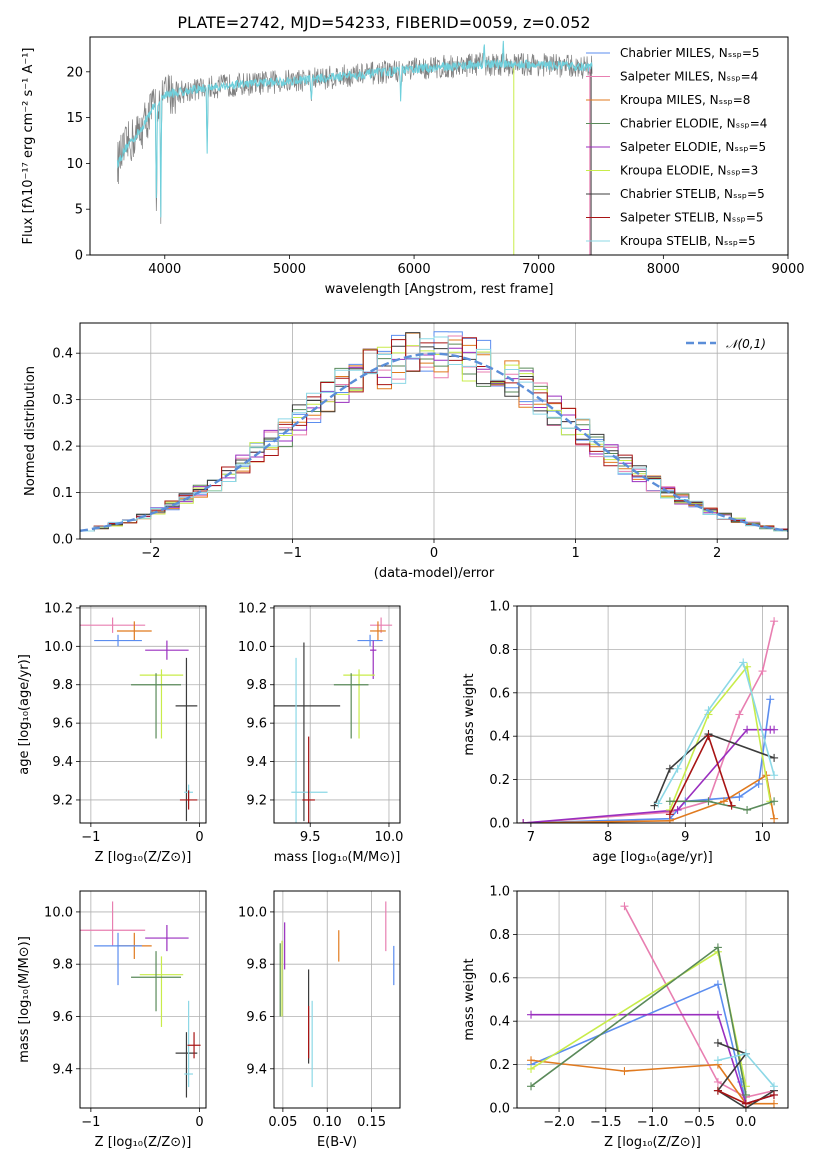 This screenshot has width=819, height=1170. What do you see at coordinates (74, 72) in the screenshot?
I see `y-tick-label: 20` at bounding box center [74, 72].